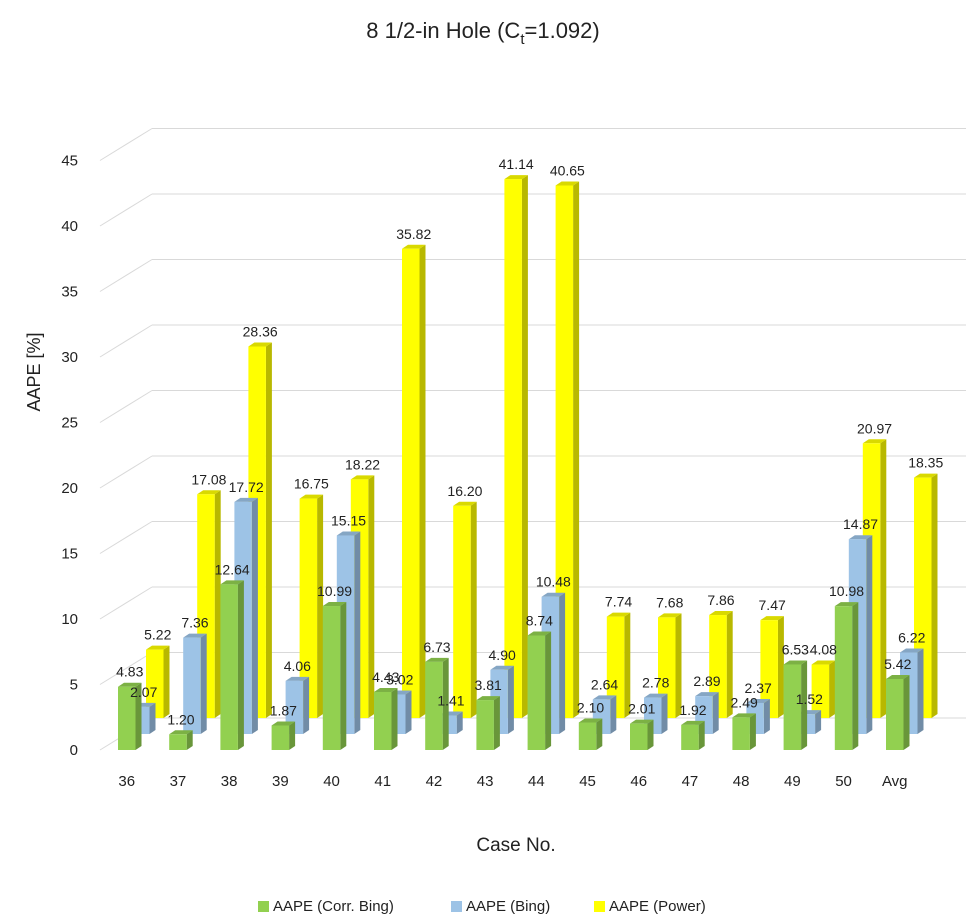 Image resolution: width=966 pixels, height=922 pixels. I want to click on y-axis-label: AAPE [%], so click(34, 371).